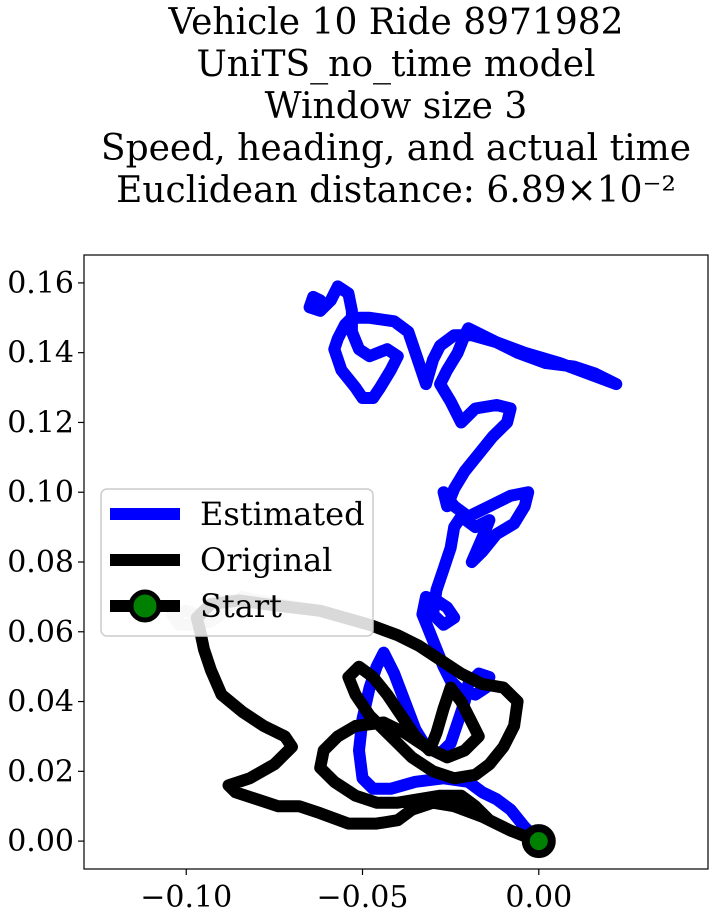  I want to click on title-line-4: Speed, heading, and actual time, so click(396, 148).